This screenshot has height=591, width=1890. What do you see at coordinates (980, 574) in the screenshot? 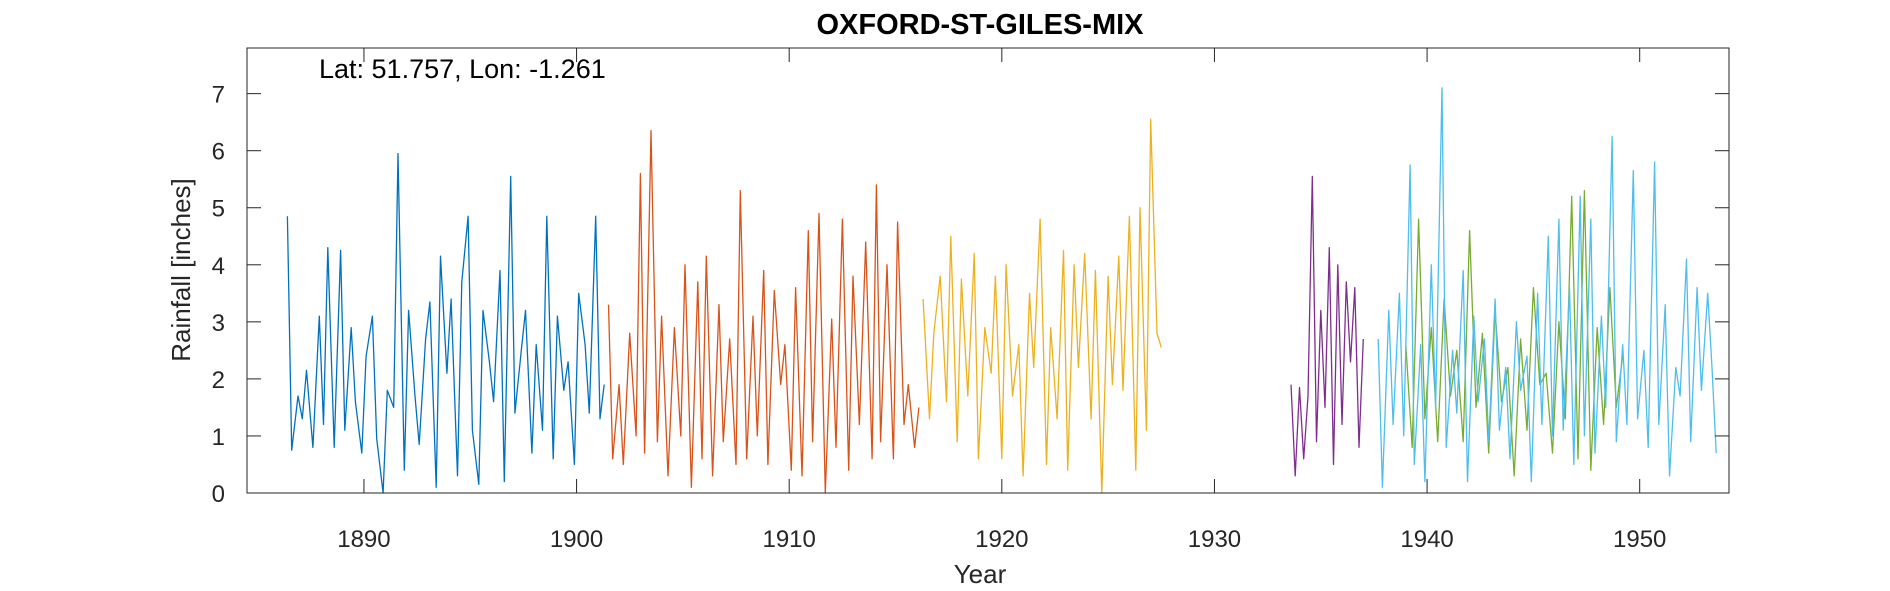
I see `x-axis-label: Year` at bounding box center [980, 574].